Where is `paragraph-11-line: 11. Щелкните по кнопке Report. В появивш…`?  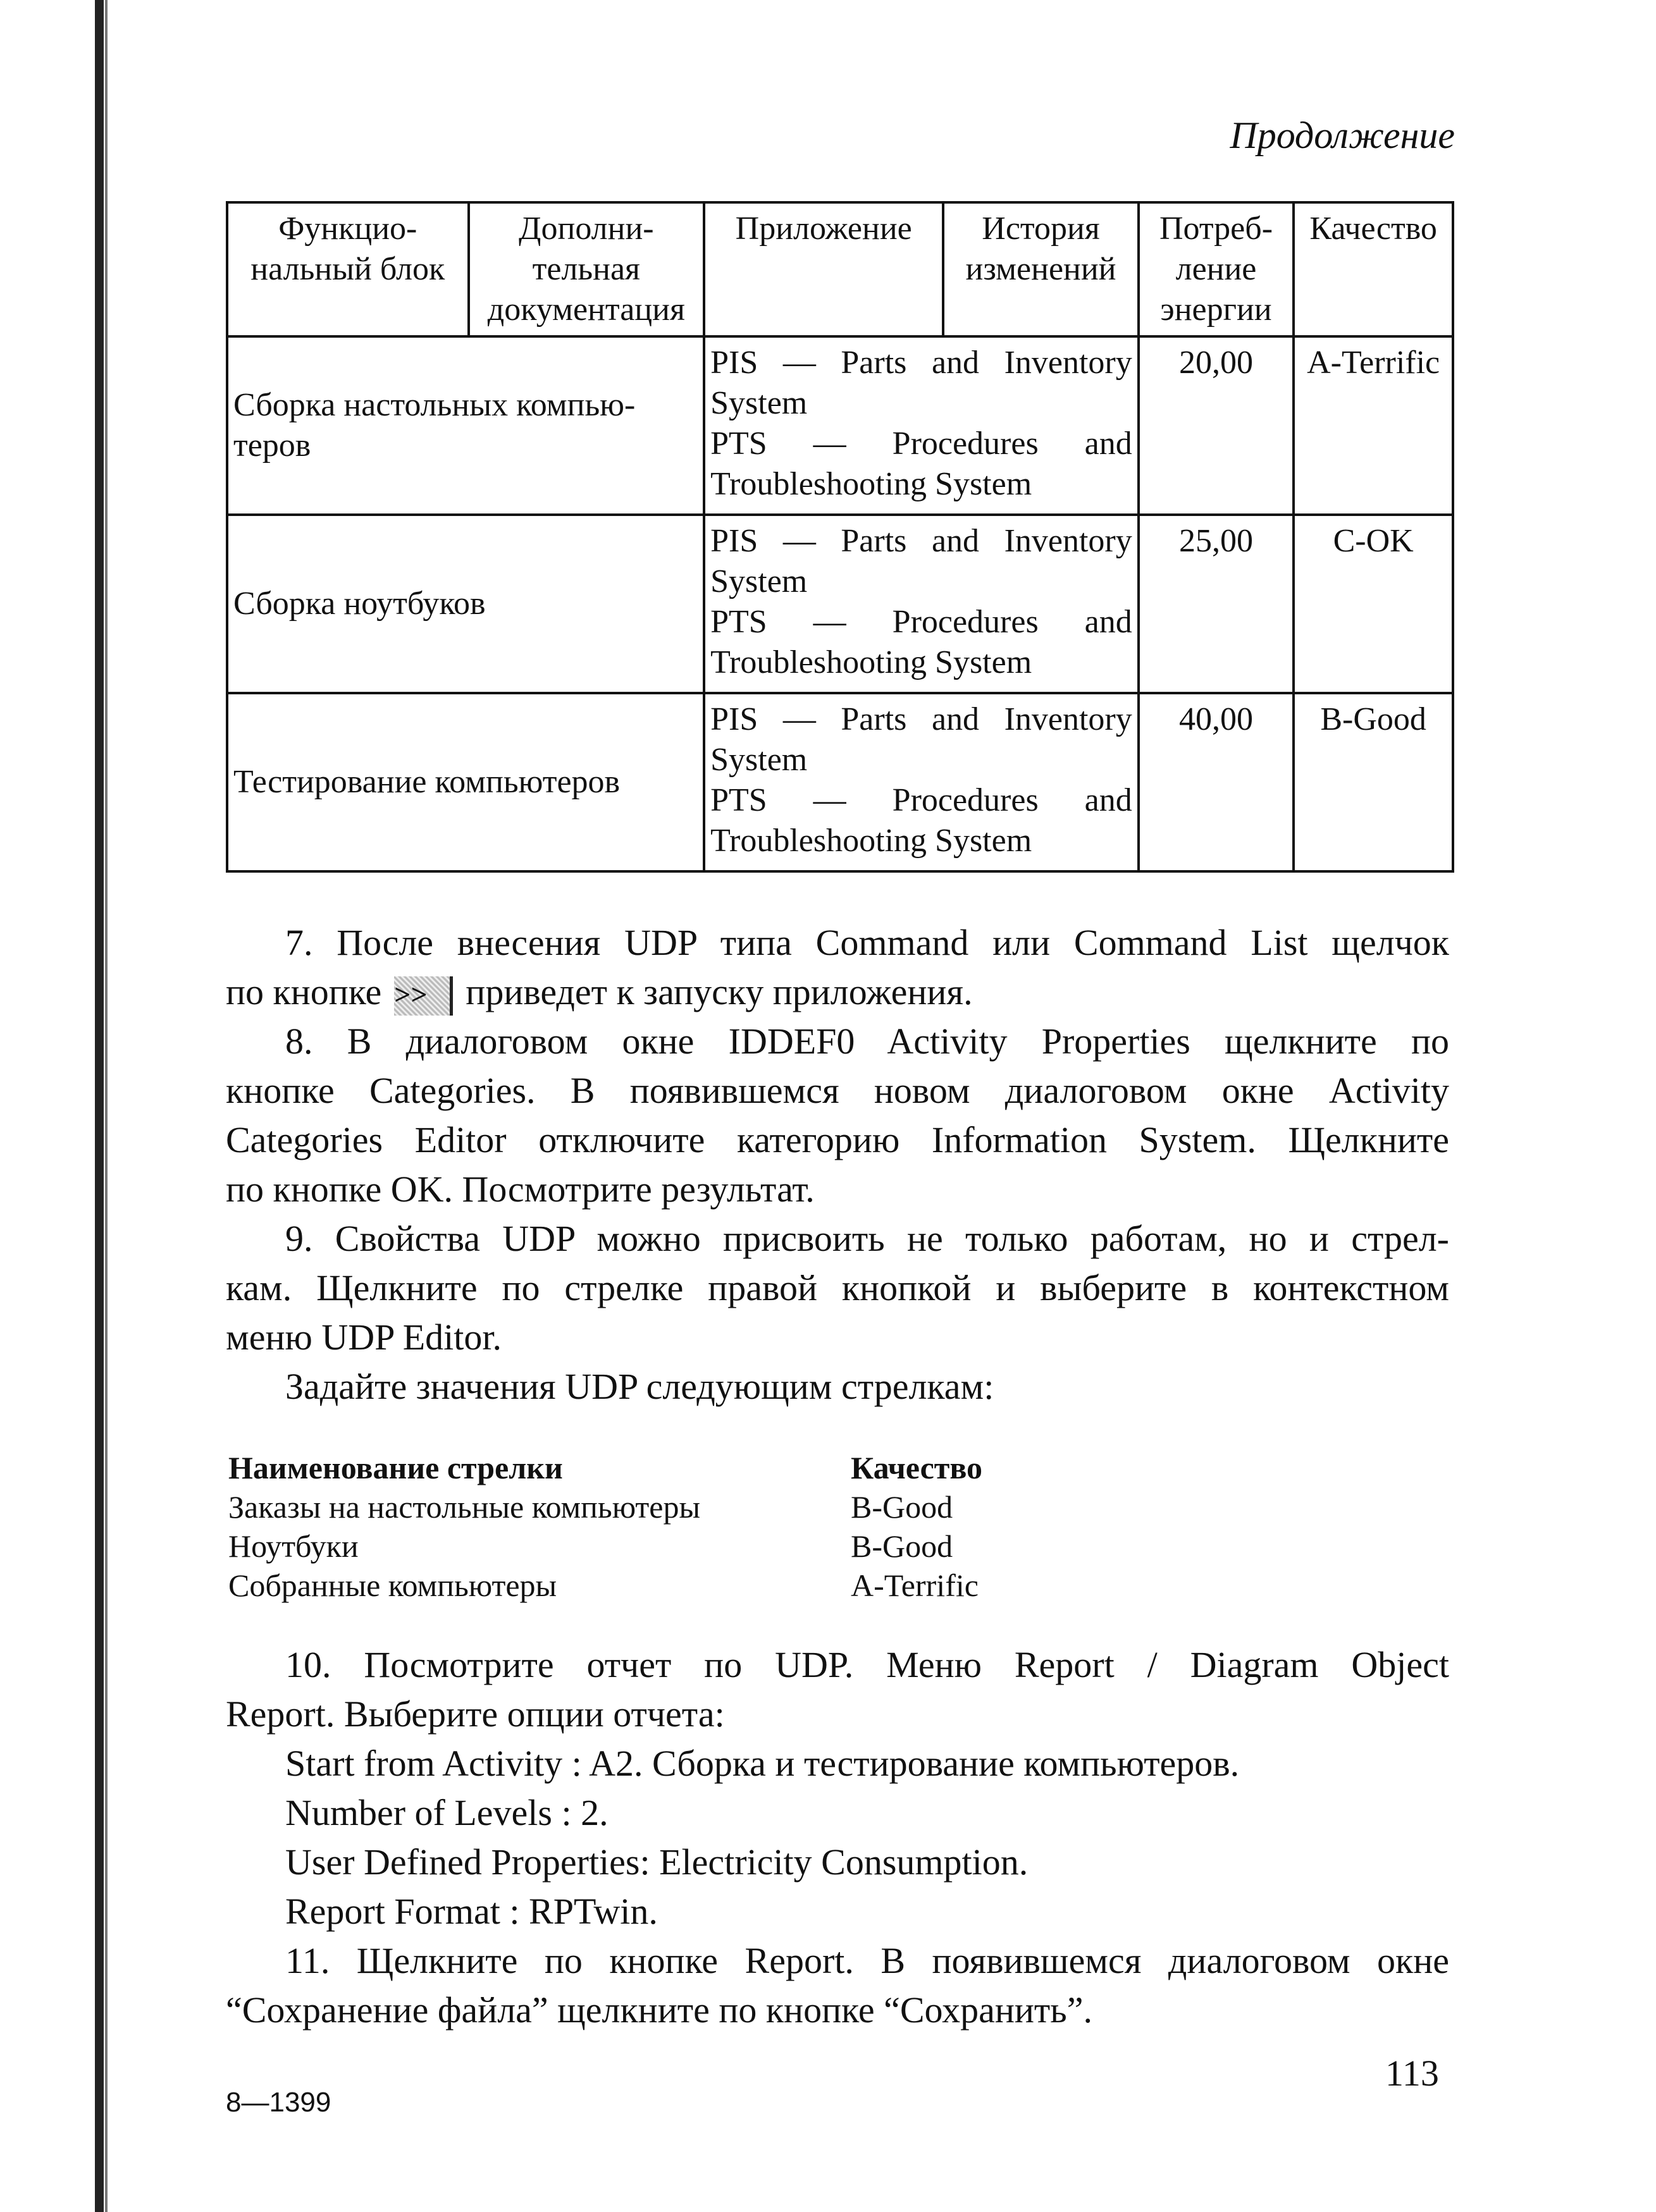
paragraph-11-line: 11. Щелкните по кнопке Report. В появивш… is located at coordinates (867, 1961).